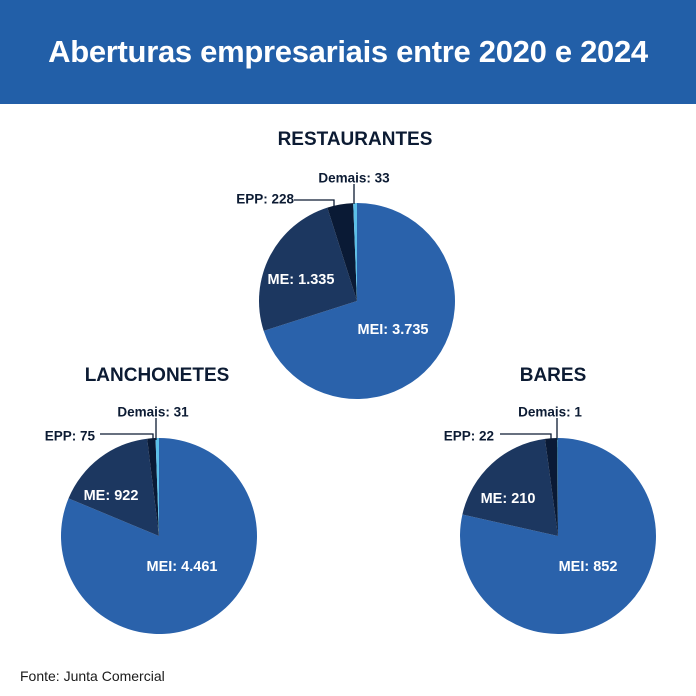 This screenshot has height=696, width=696. Describe the element at coordinates (70, 436) in the screenshot. I see `slice-label-epp: EPP: 75` at that location.